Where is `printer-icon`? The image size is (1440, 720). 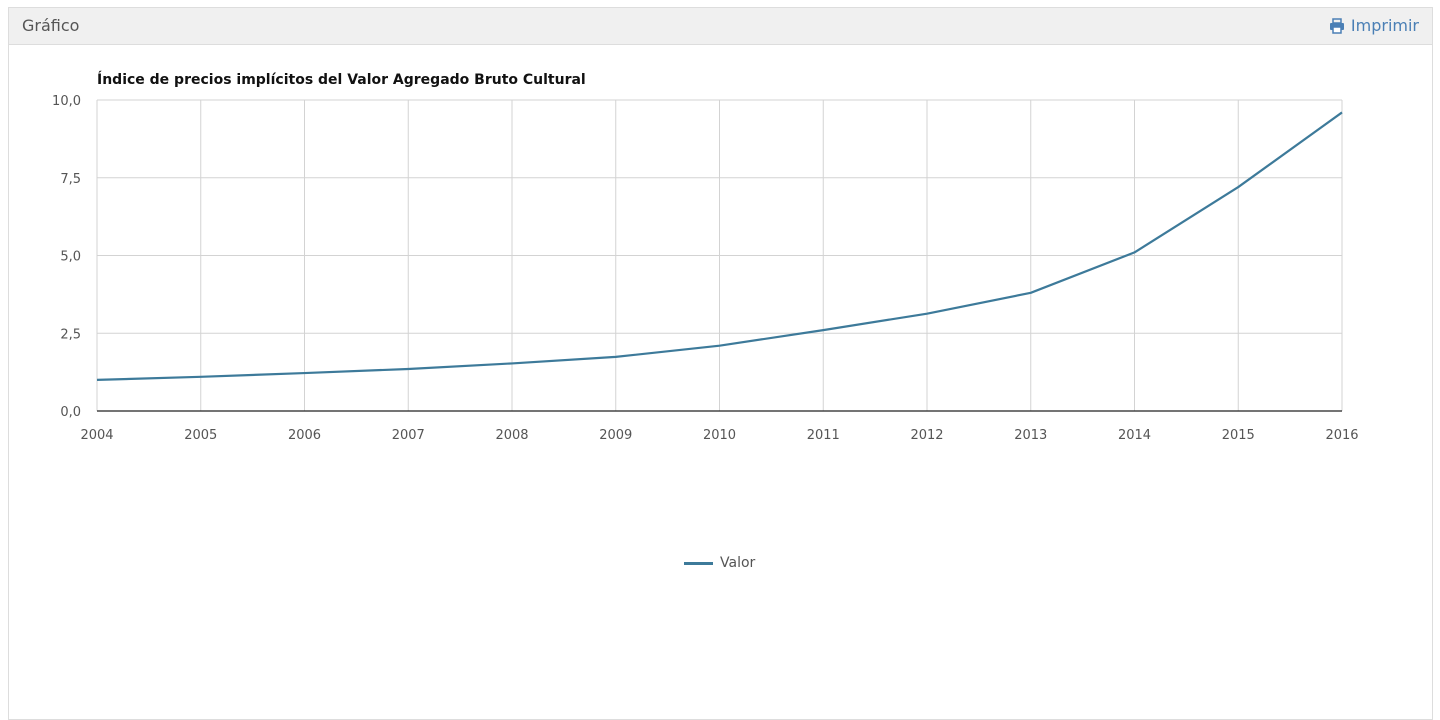
printer-icon is located at coordinates (1336, 25).